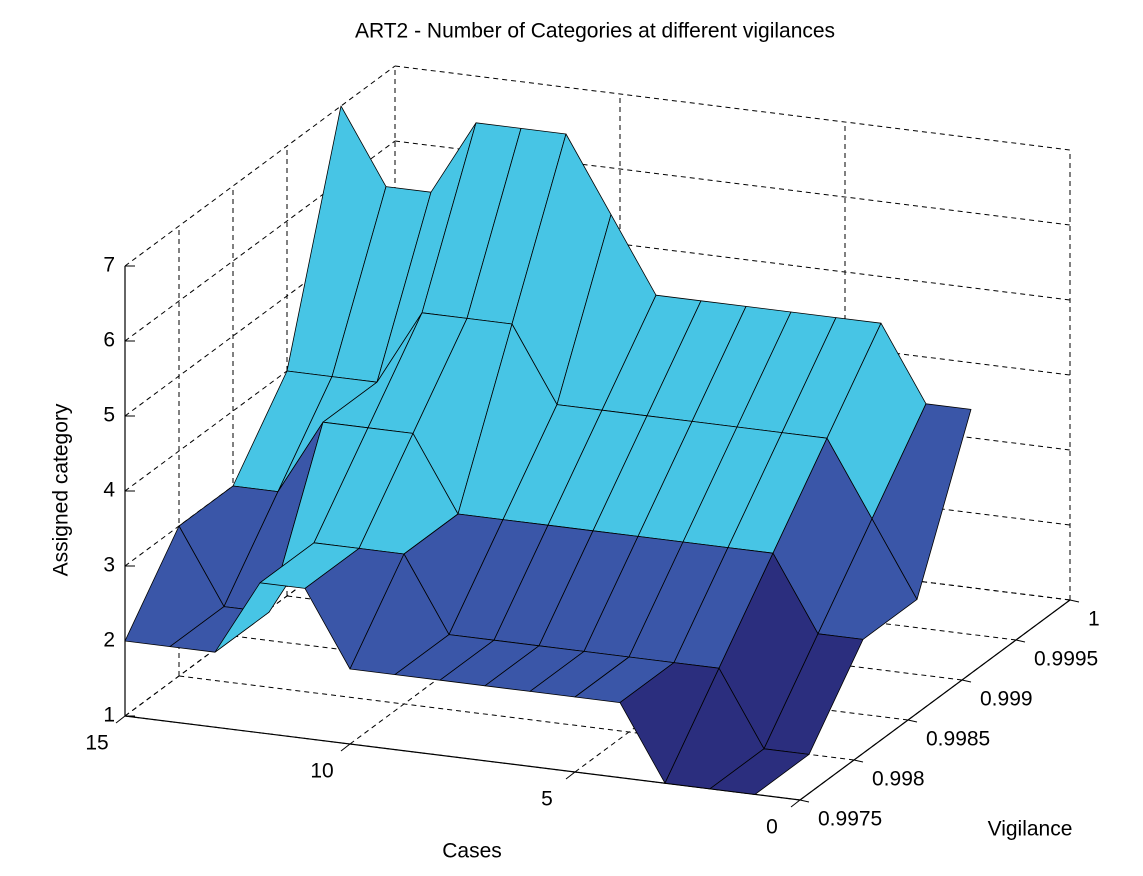  I want to click on x-tick-label: 0, so click(772, 827).